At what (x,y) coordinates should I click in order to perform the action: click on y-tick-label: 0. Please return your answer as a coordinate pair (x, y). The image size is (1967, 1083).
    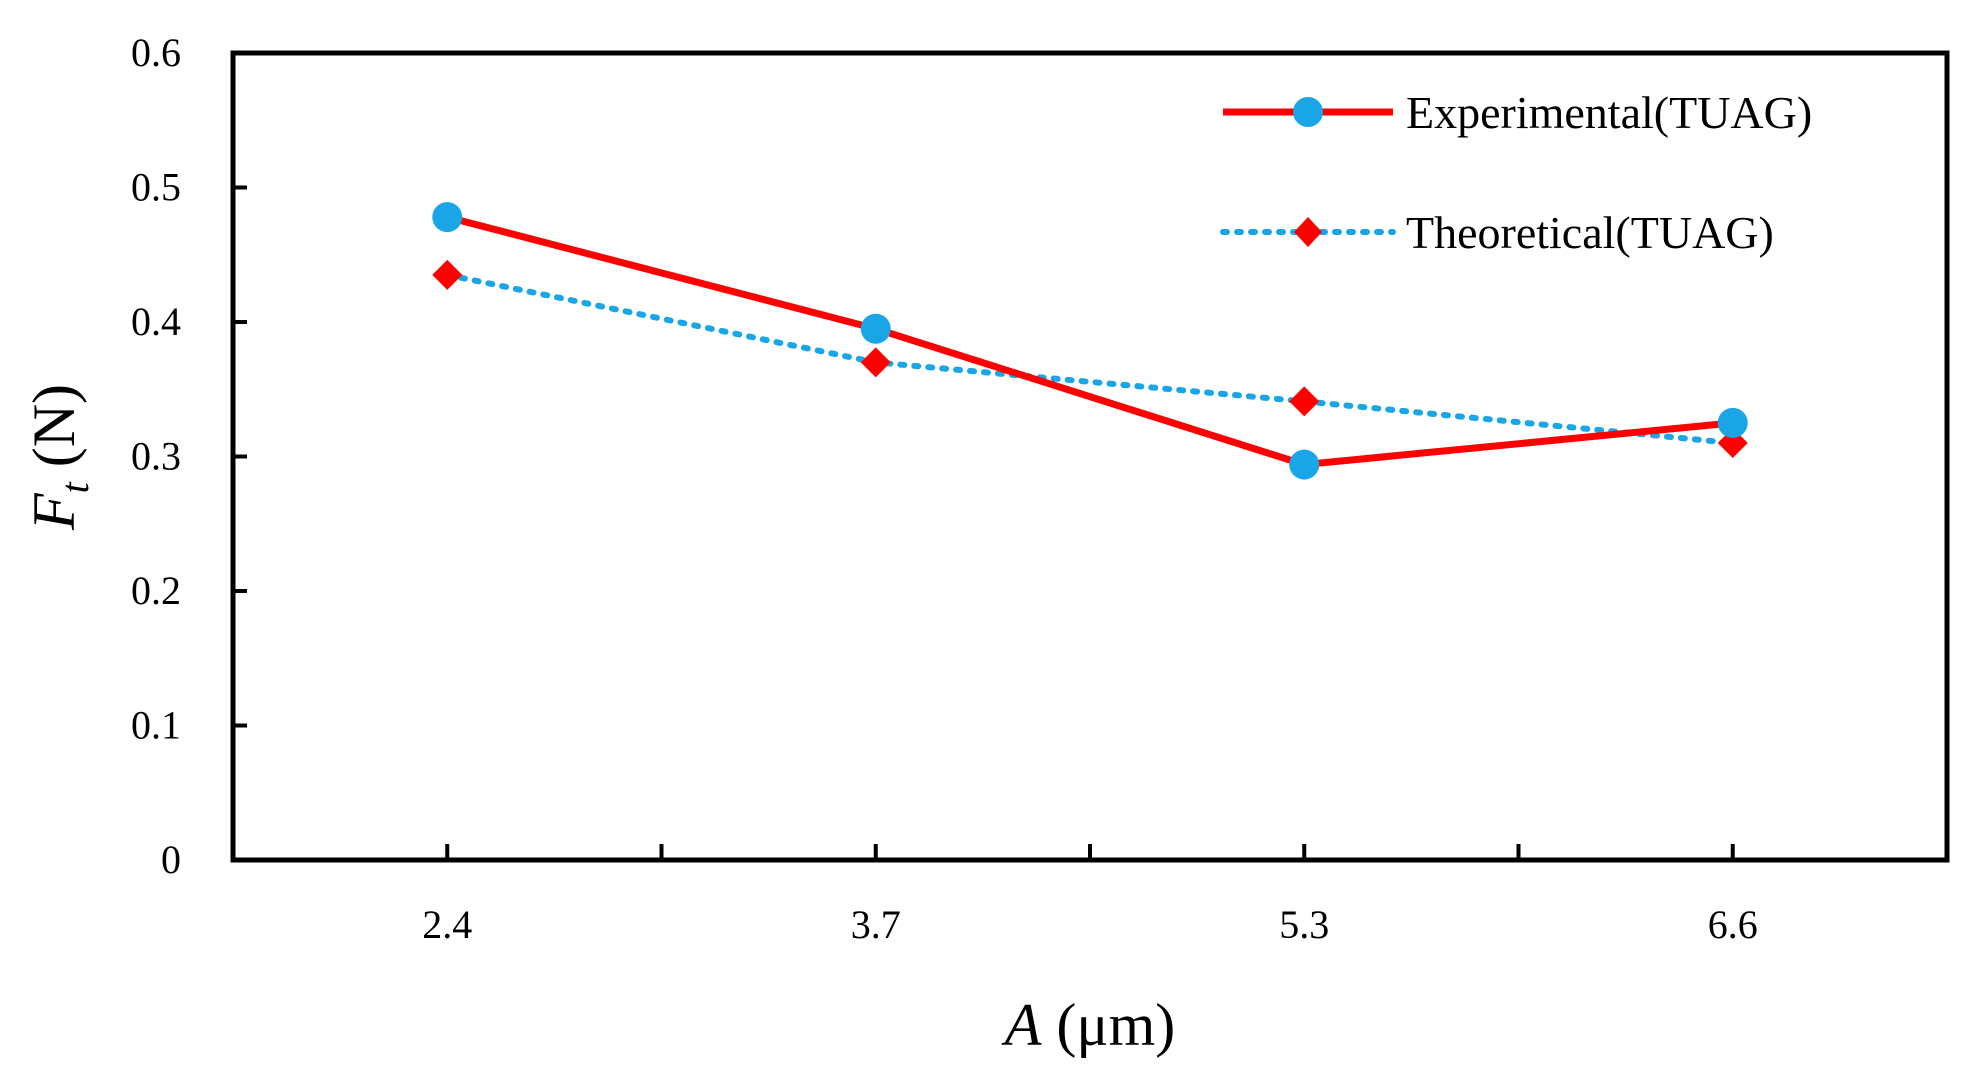
    Looking at the image, I should click on (171, 859).